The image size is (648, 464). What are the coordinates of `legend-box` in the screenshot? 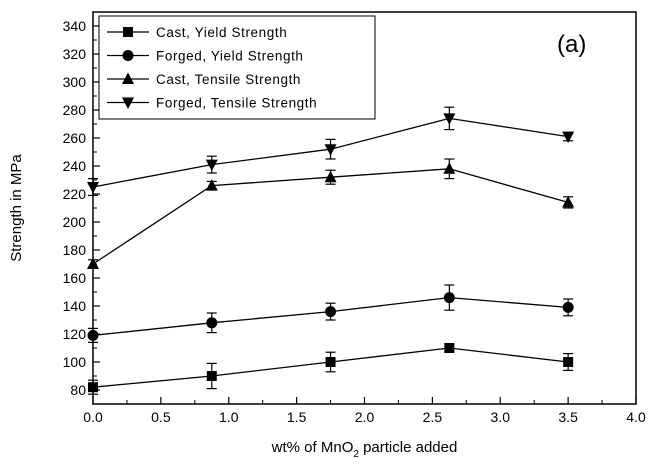 It's located at (237, 67).